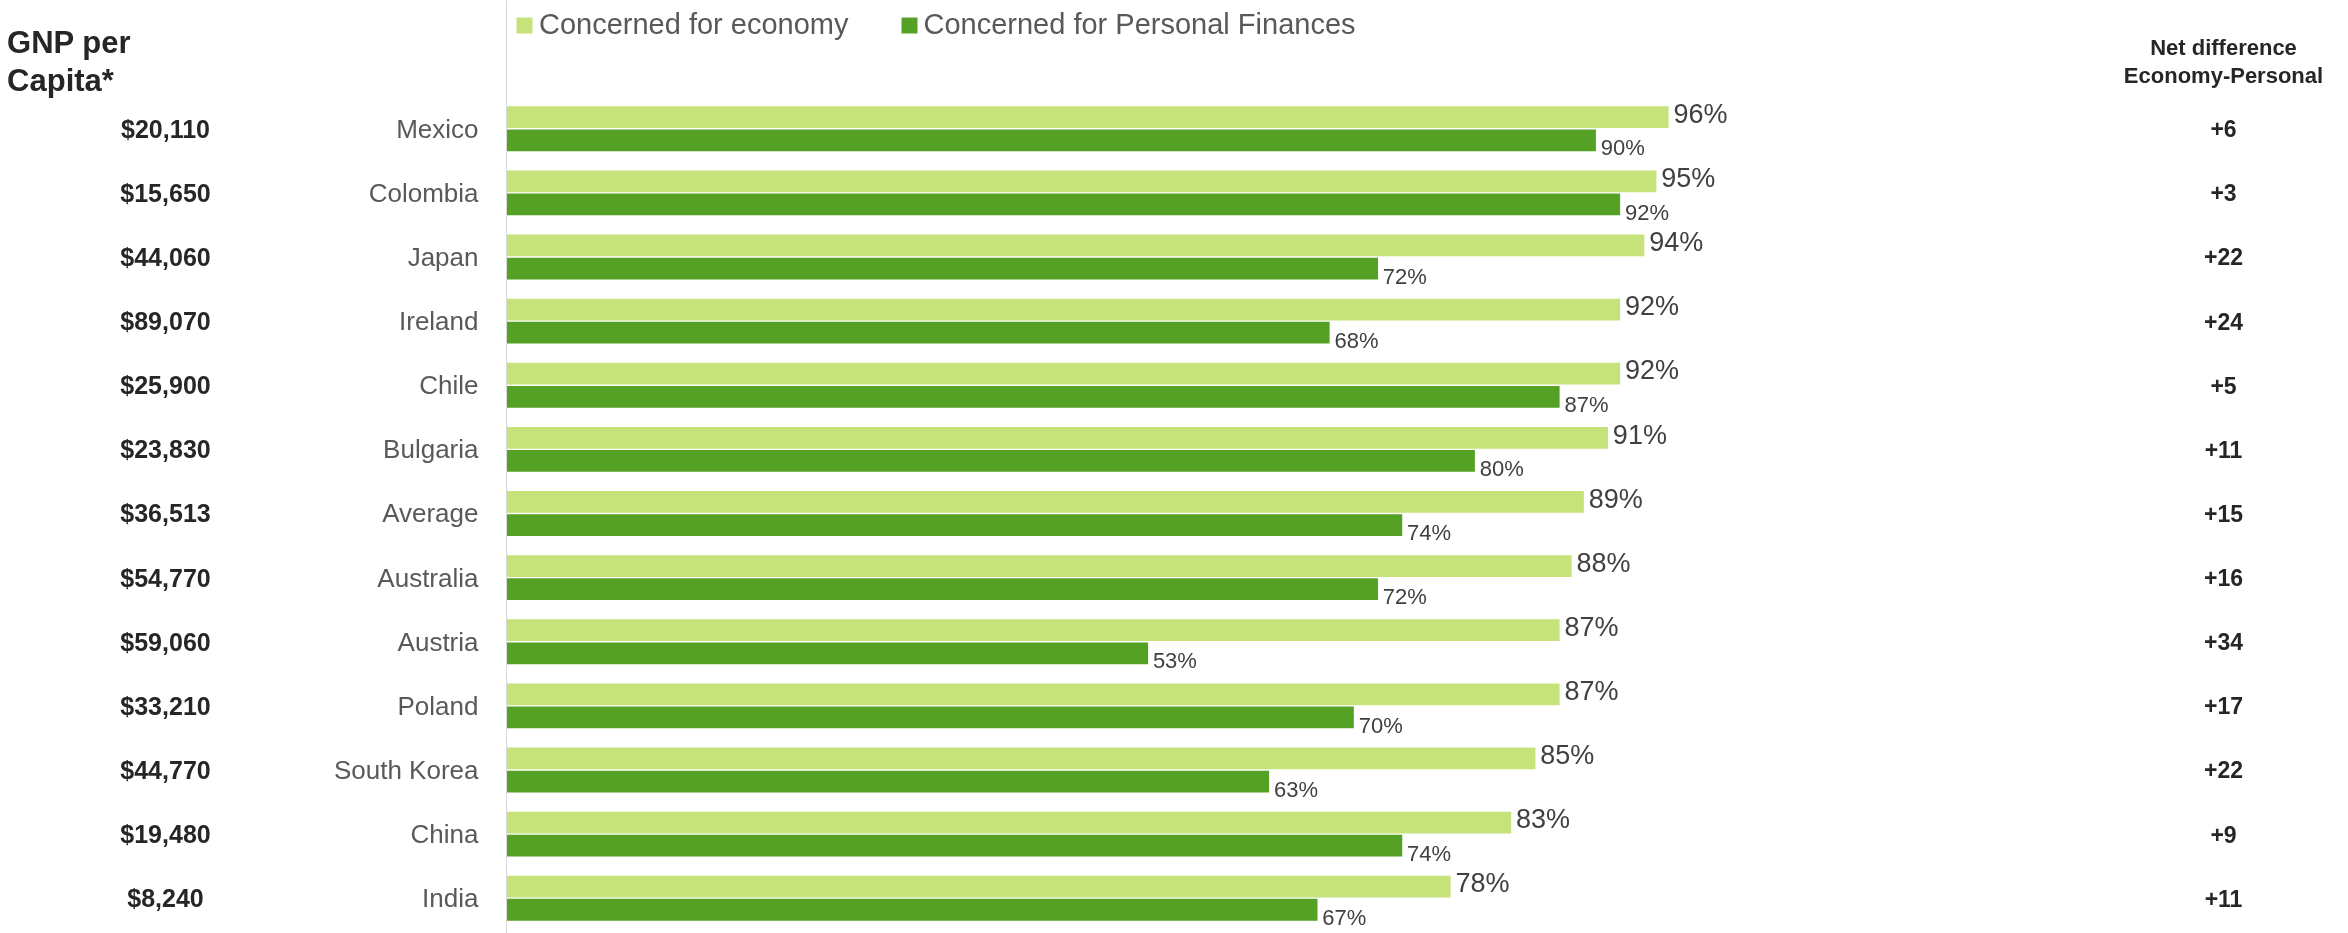 The image size is (2348, 933). Describe the element at coordinates (165, 834) in the screenshot. I see `text: $19,480` at that location.